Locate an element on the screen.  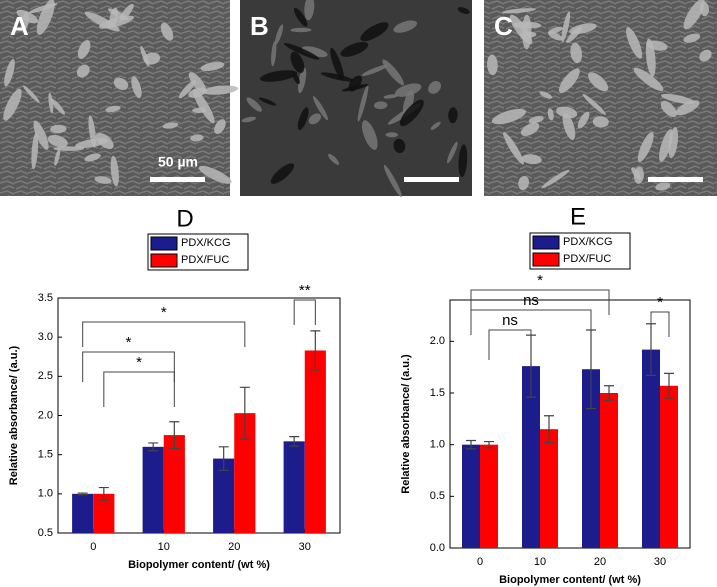
y-tick-label: 1.5 is located at coordinates (437, 393).